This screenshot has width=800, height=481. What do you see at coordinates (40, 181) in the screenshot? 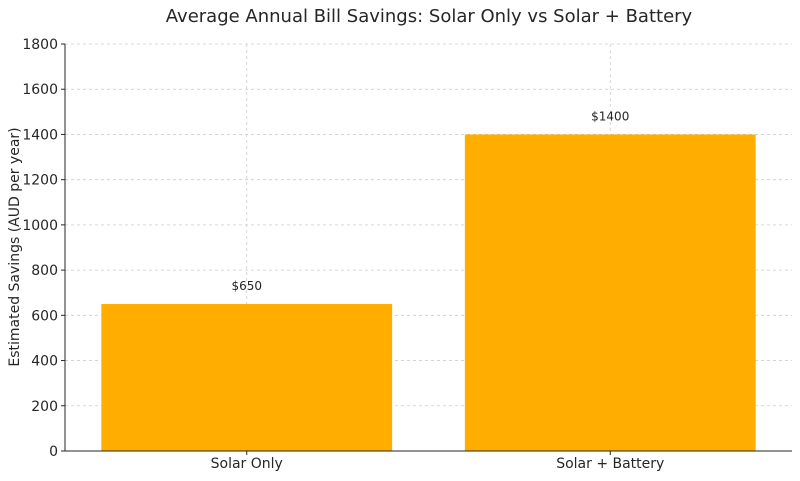
I see `y-tick-label: 1200` at bounding box center [40, 181].